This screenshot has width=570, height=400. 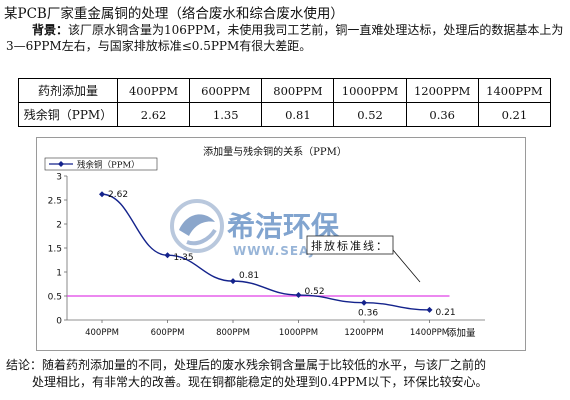 What do you see at coordinates (55, 298) in the screenshot?
I see `y-tick-label: 0.5` at bounding box center [55, 298].